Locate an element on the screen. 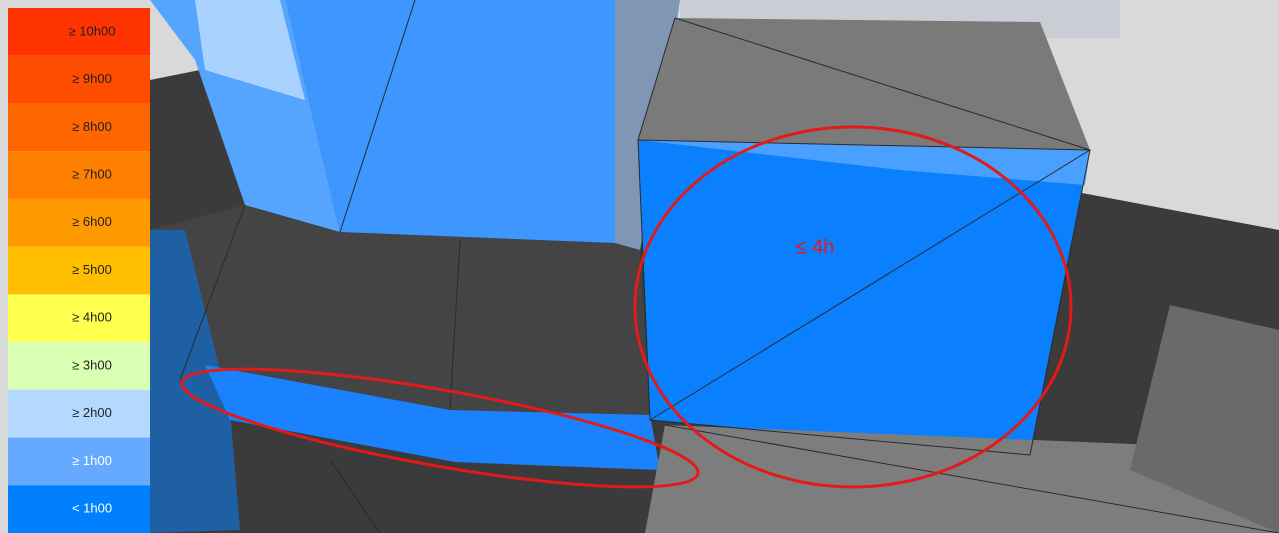  legend-label: ≥ 4h00 is located at coordinates (92, 317).